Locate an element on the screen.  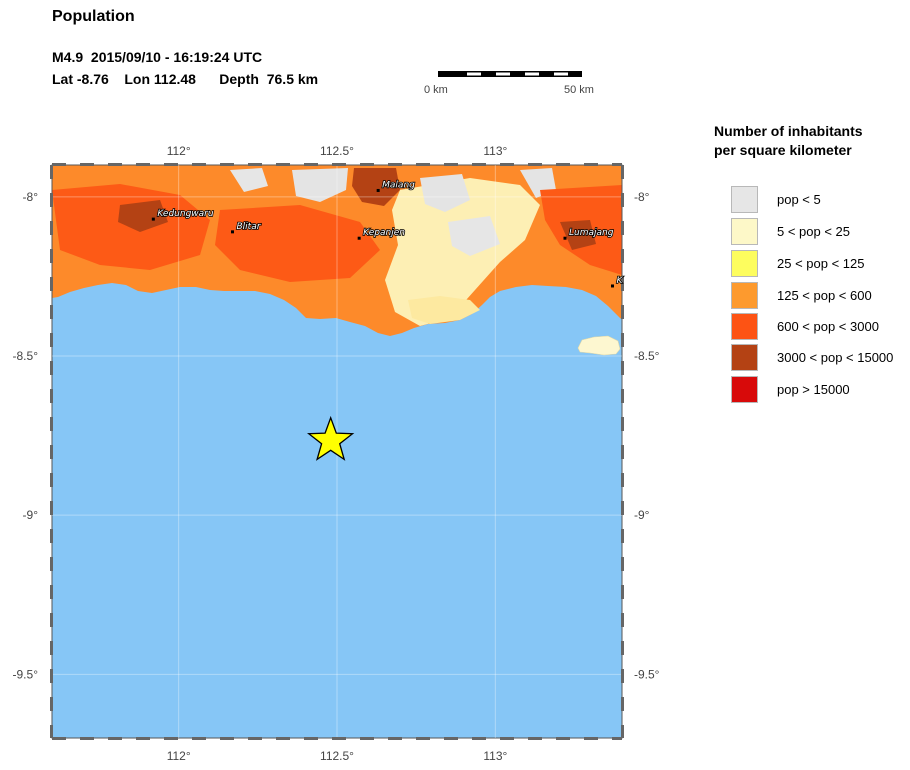
legend-item-pop-5-25: 5 < pop < 25 is located at coordinates (820, 231).